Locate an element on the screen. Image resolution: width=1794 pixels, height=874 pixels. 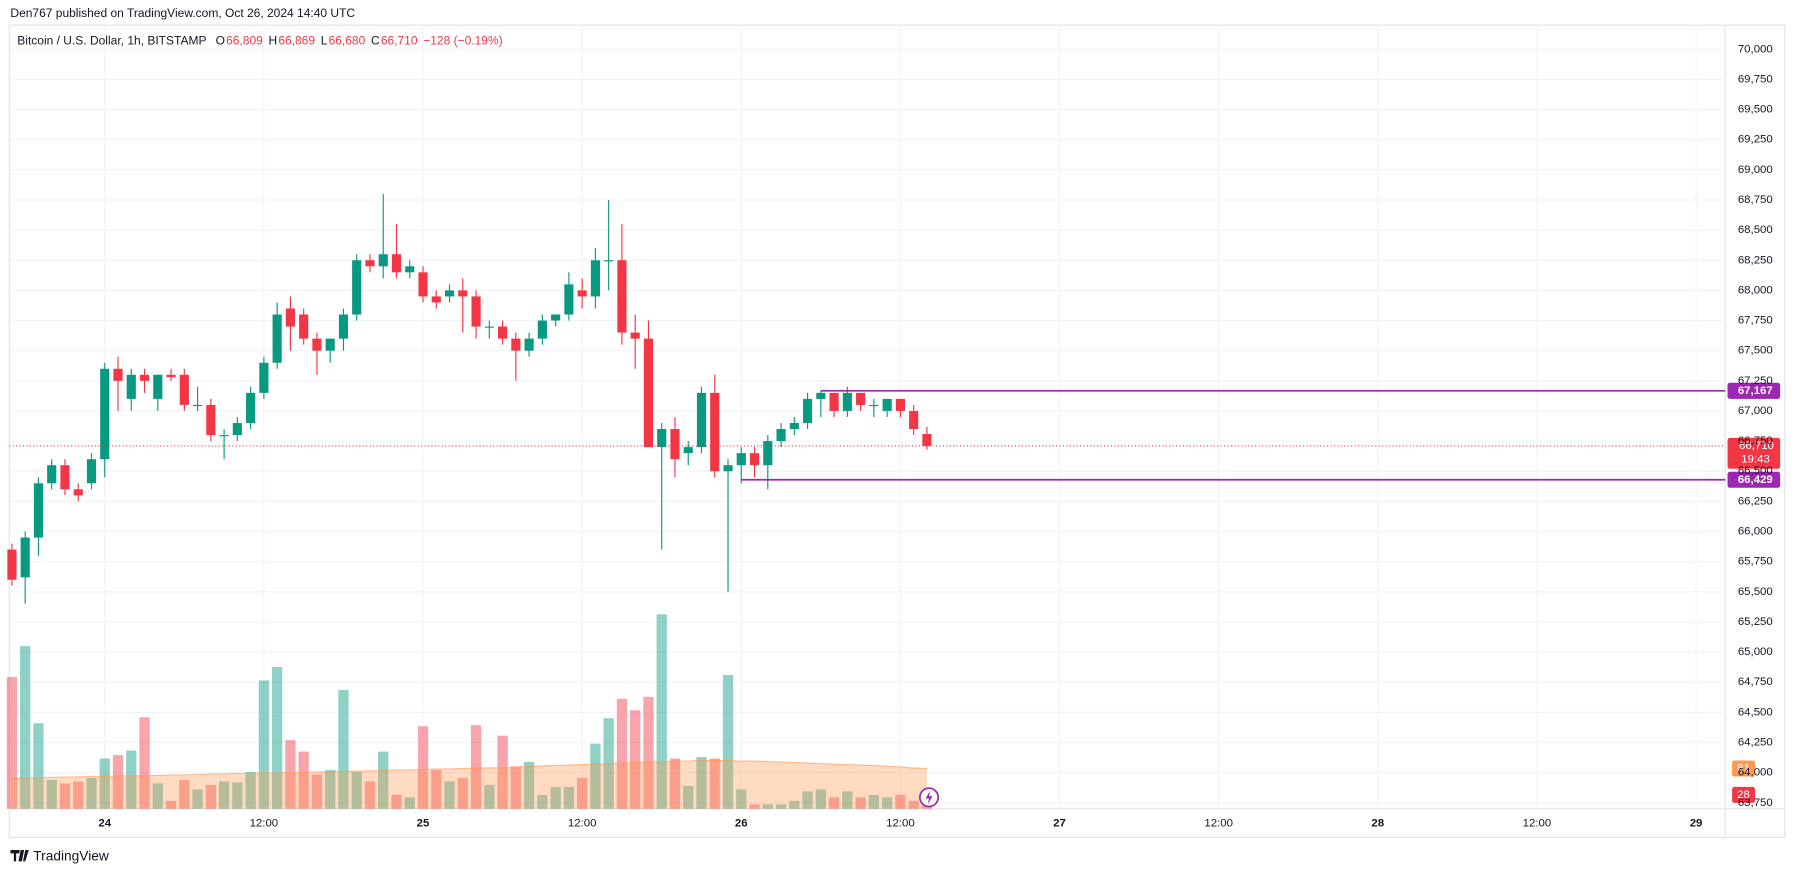
last-price-label: 66,710 is located at coordinates (1756, 446).